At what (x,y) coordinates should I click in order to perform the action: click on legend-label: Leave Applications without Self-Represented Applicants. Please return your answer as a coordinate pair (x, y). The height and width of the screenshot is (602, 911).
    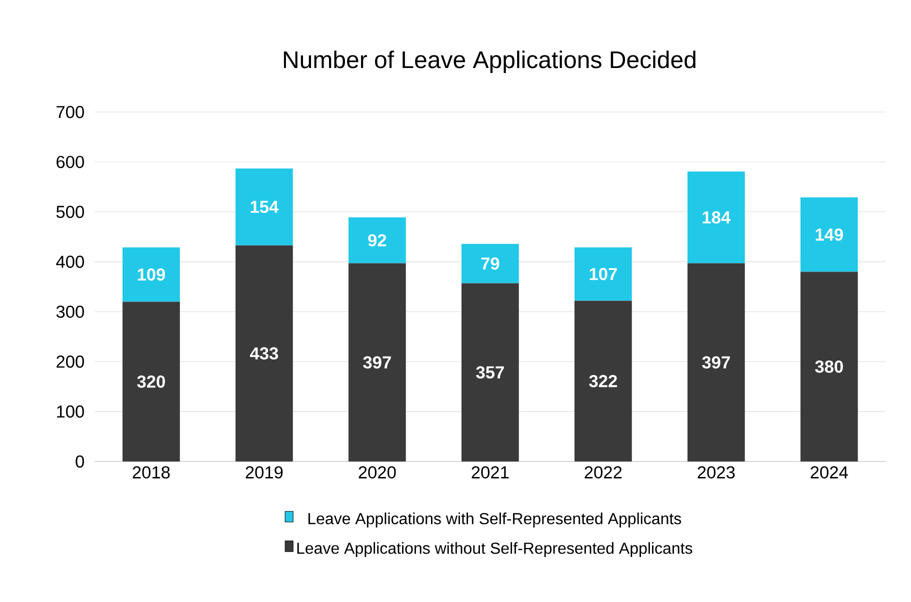
    Looking at the image, I should click on (494, 550).